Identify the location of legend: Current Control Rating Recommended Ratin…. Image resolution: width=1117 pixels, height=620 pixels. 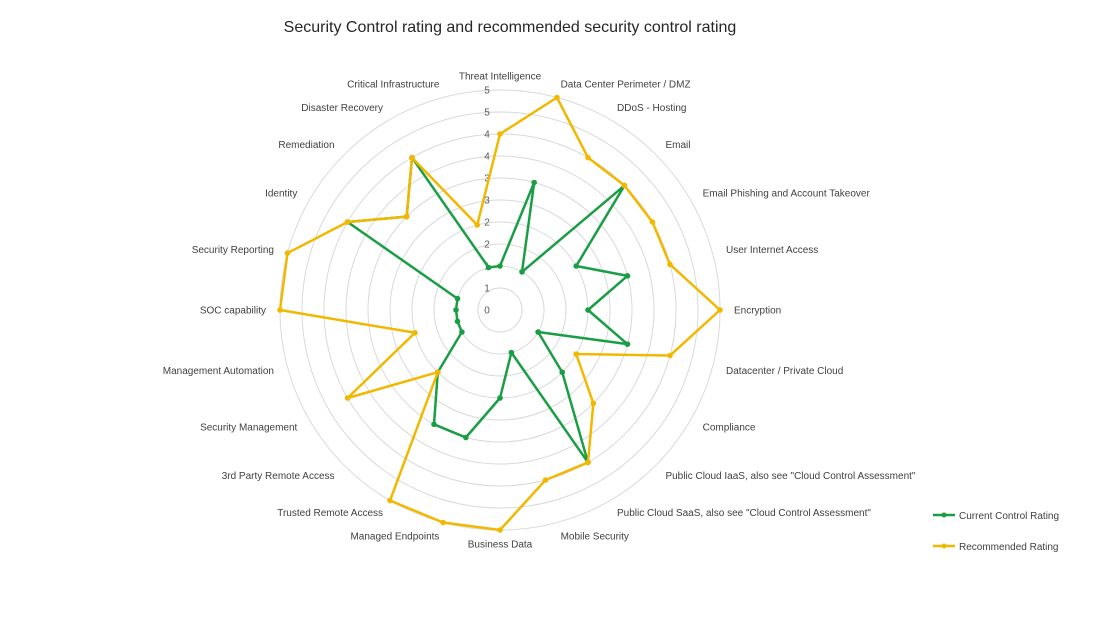
(996, 532).